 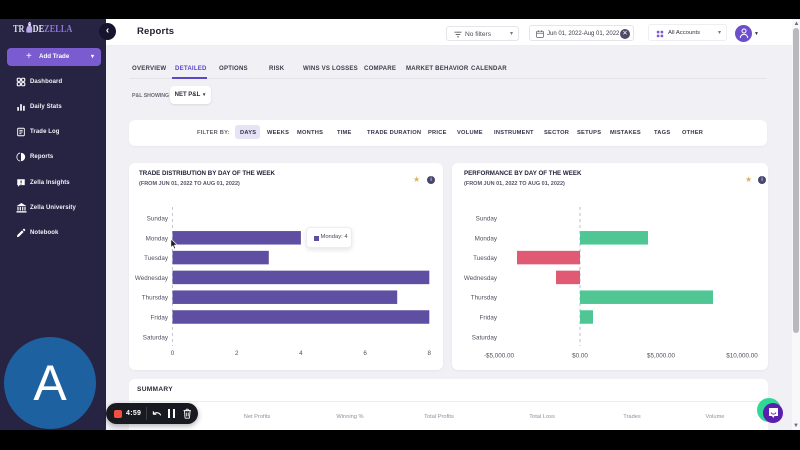 What do you see at coordinates (301, 353) in the screenshot?
I see `svg-text: 4` at bounding box center [301, 353].